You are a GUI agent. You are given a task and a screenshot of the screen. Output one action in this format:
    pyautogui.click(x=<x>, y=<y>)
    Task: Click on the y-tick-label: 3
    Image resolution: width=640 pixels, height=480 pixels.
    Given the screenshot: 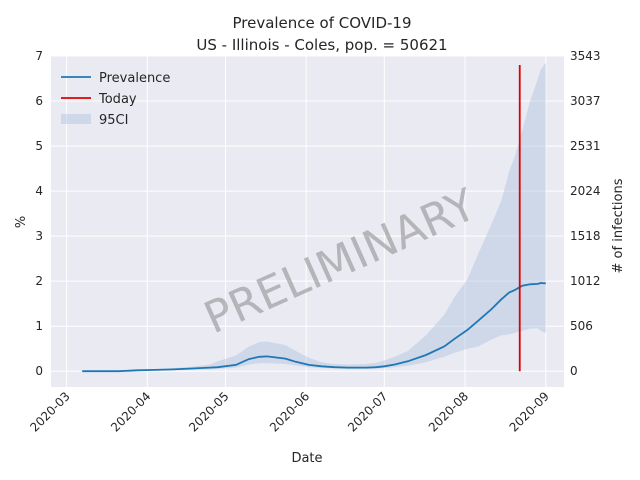 What is the action you would take?
    pyautogui.click(x=39, y=236)
    